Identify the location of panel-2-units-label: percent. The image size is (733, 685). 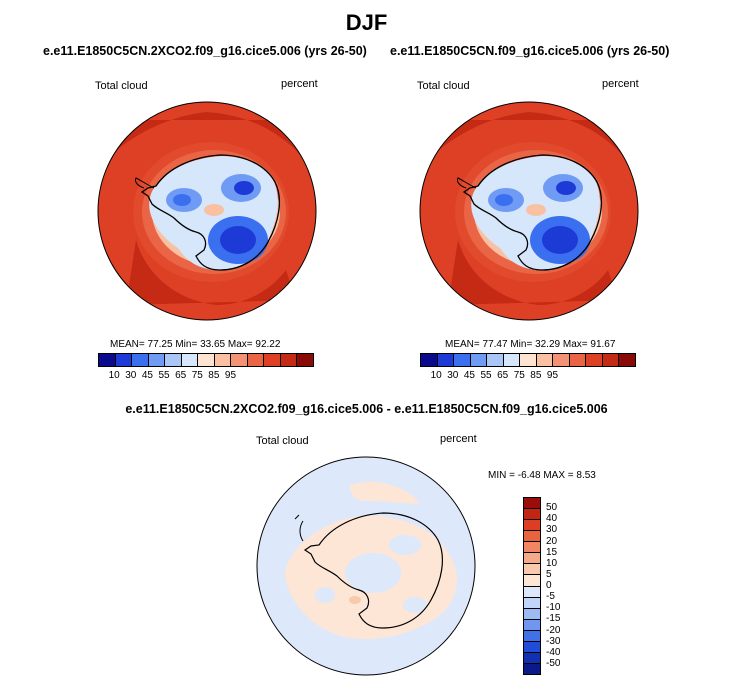
(620, 84).